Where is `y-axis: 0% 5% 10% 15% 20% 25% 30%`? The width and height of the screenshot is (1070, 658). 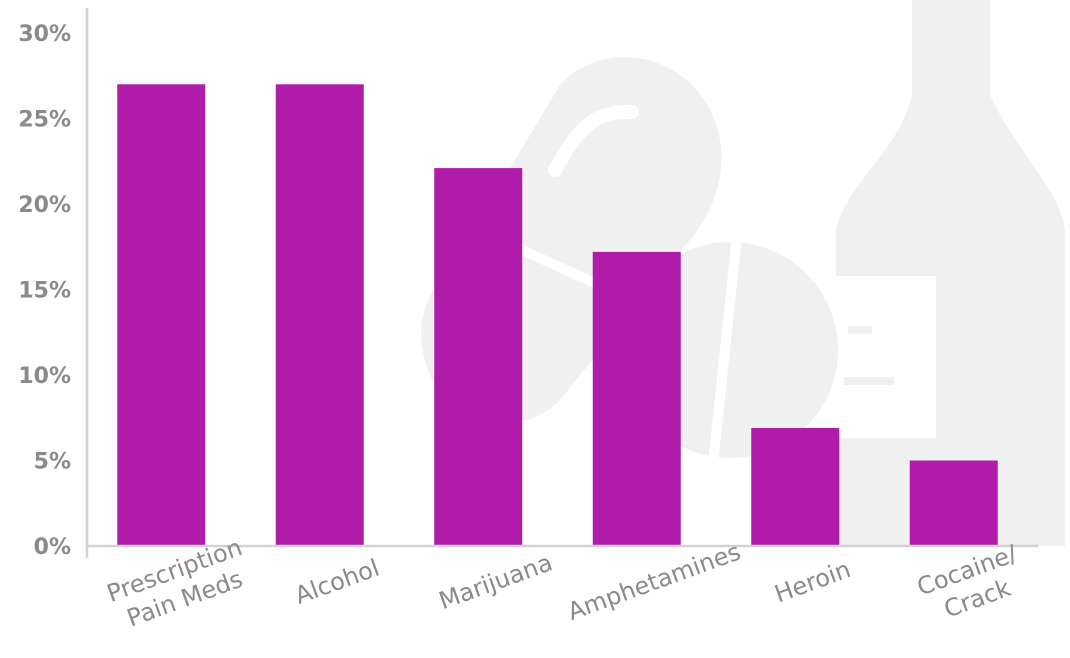
y-axis: 0% 5% 10% 15% 20% 25% 30% is located at coordinates (53, 284).